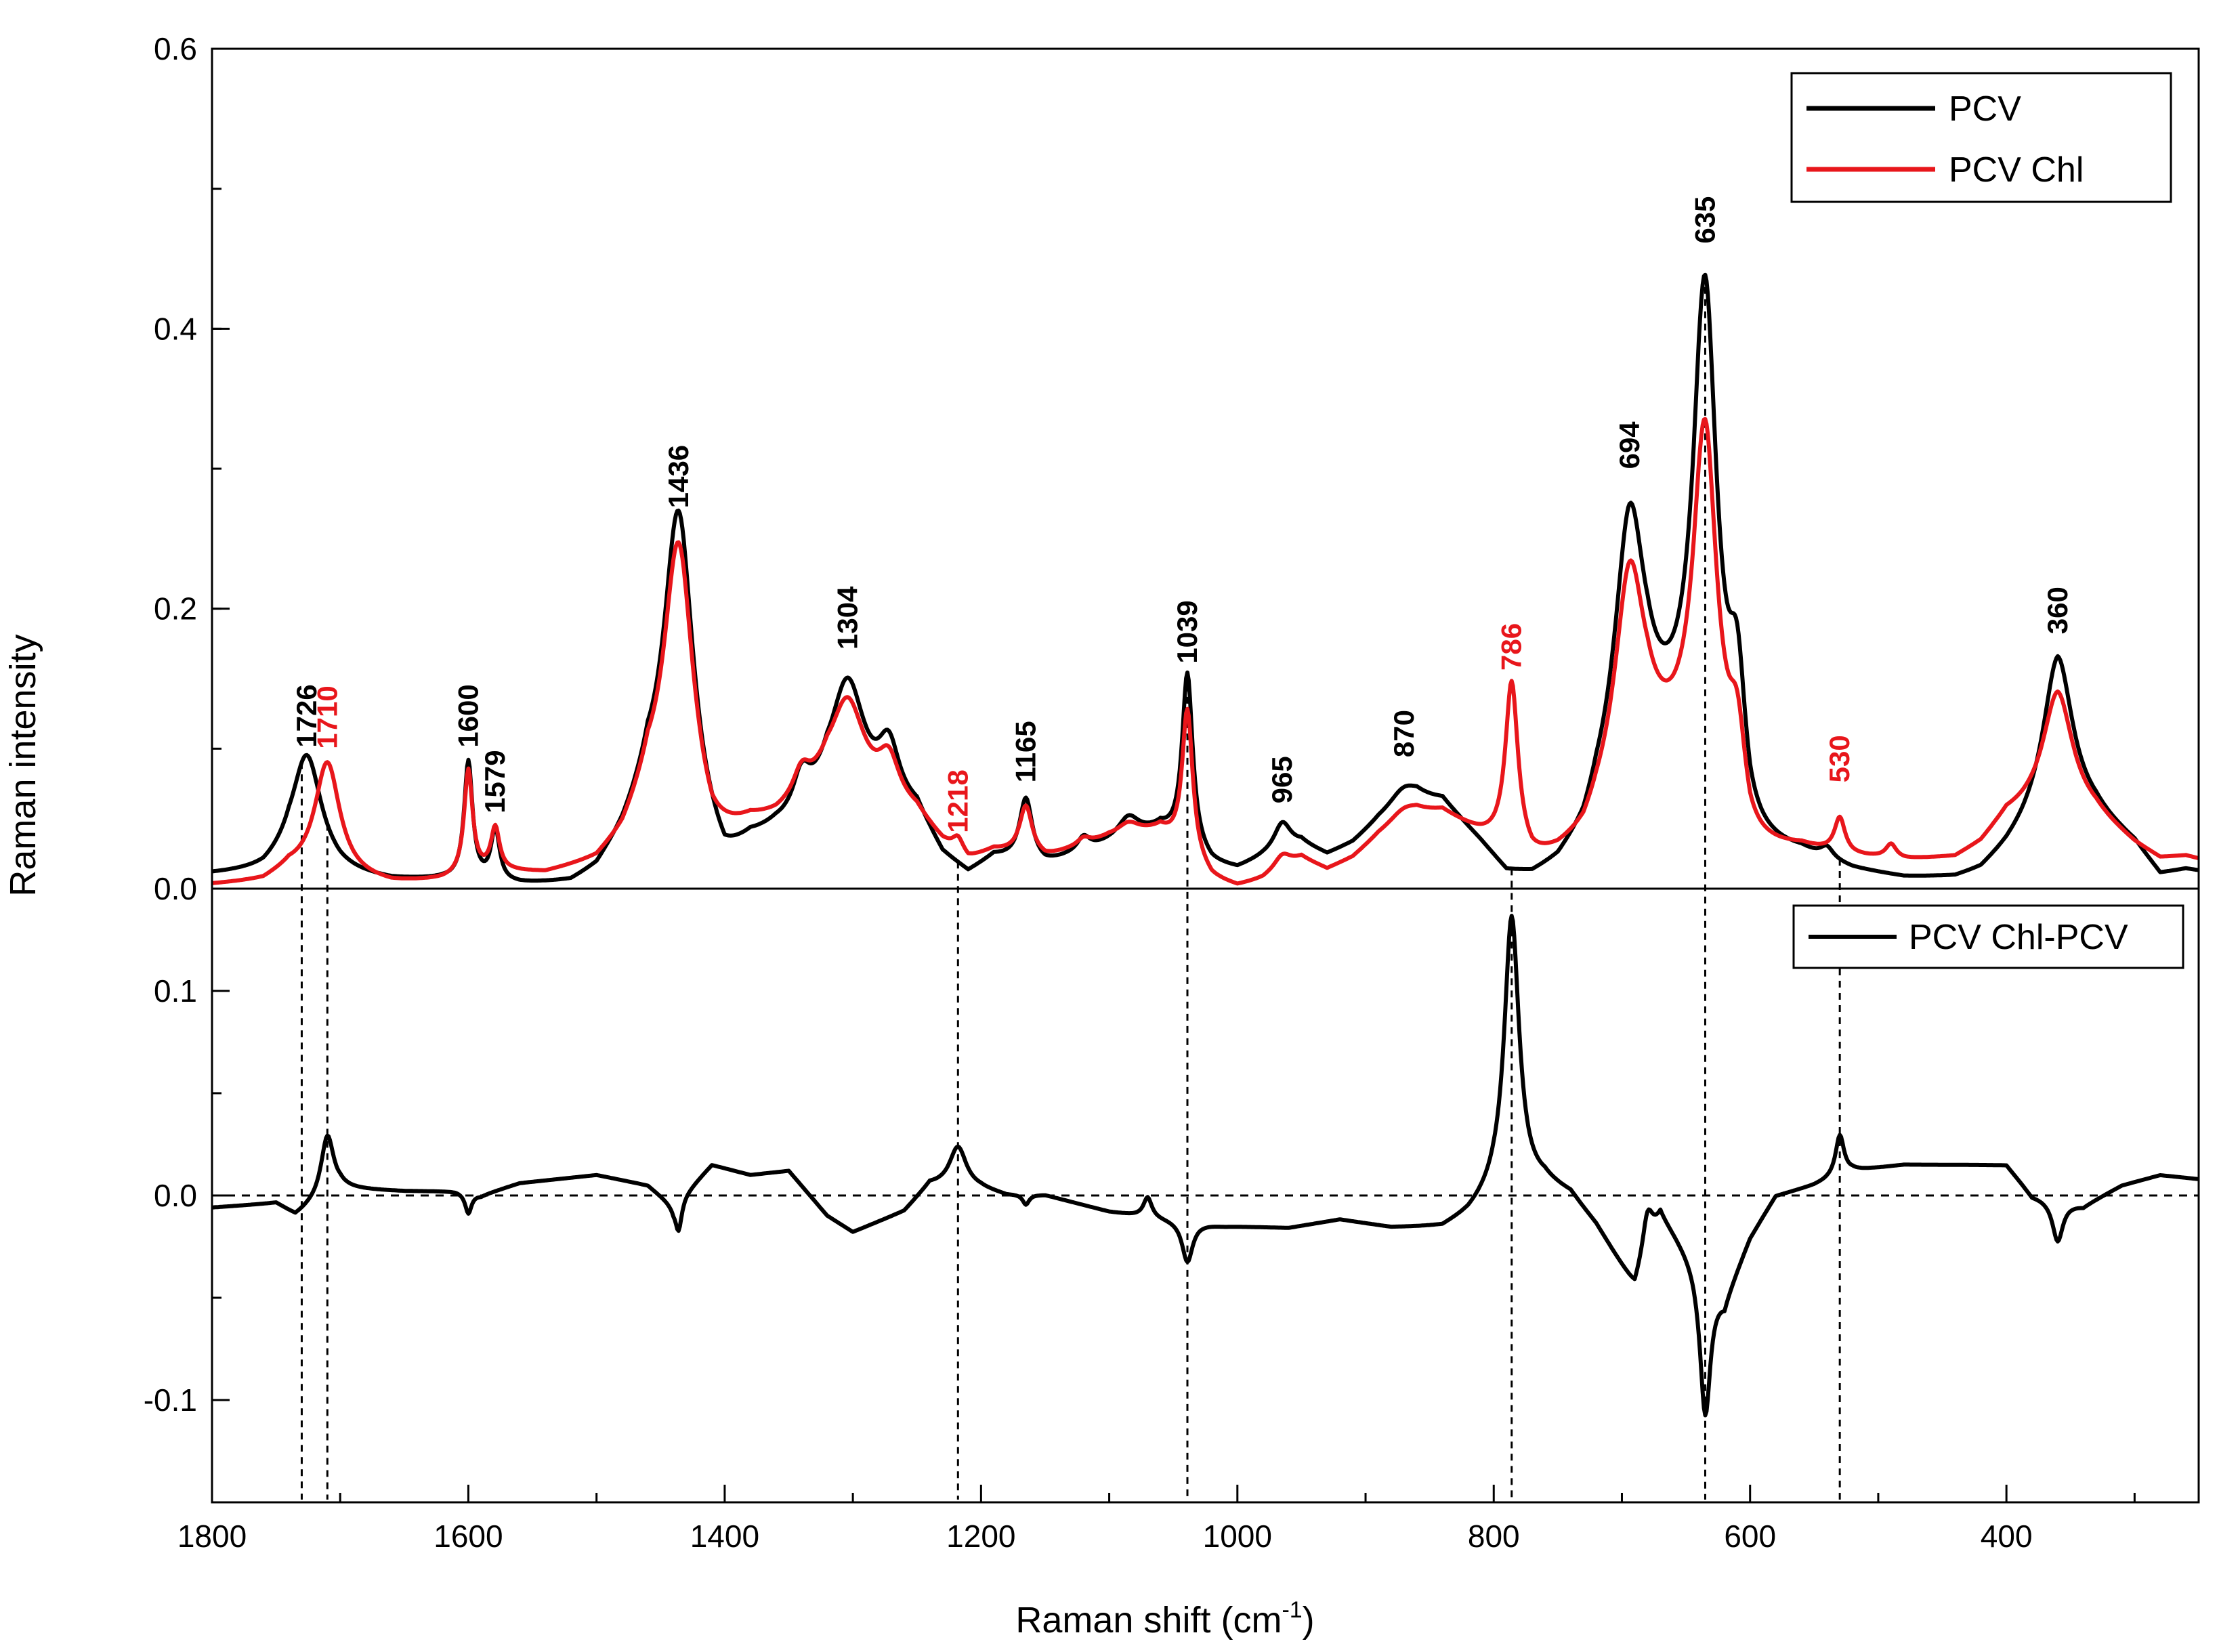 This screenshot has width=2219, height=1652. What do you see at coordinates (724, 1537) in the screenshot?
I see `x-tick-label: 1400` at bounding box center [724, 1537].